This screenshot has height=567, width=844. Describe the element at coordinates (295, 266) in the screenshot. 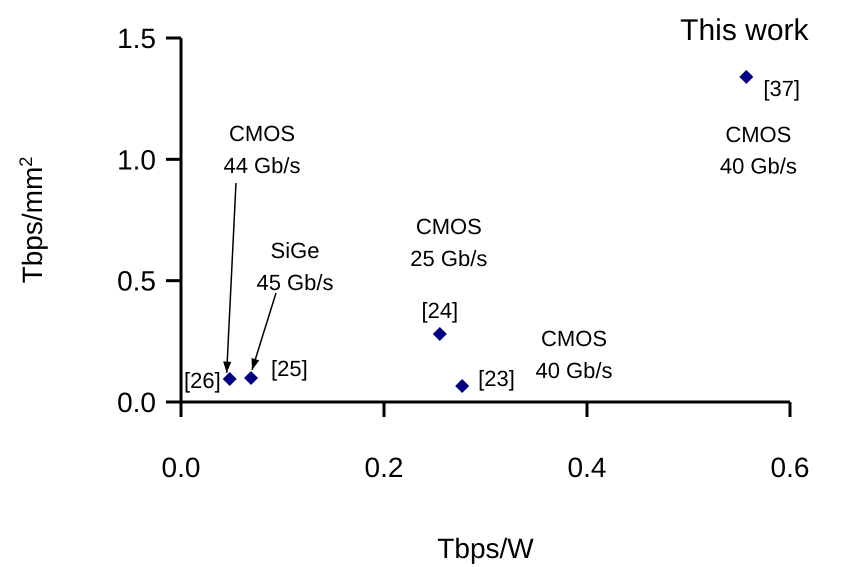

I see `annotation: SiGe 45 Gb/s` at that location.